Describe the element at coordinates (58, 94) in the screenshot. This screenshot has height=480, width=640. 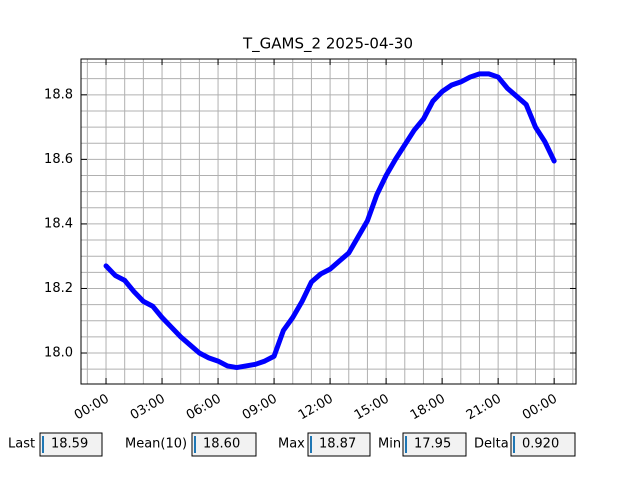
I see `y-tick-label: 18.8` at that location.